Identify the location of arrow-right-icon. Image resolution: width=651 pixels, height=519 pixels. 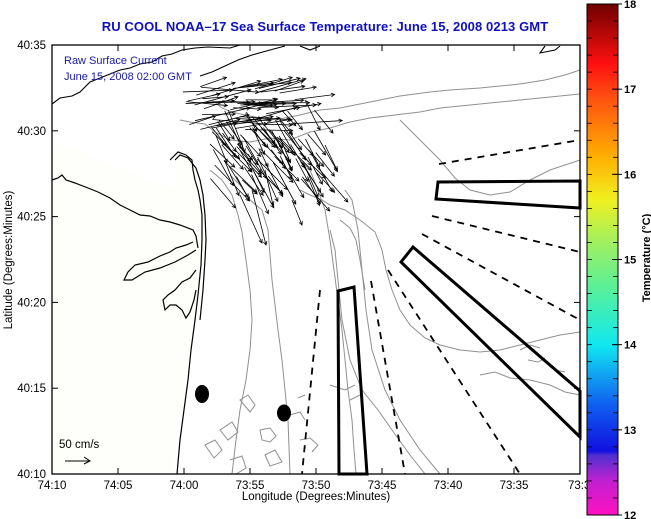
(78, 460).